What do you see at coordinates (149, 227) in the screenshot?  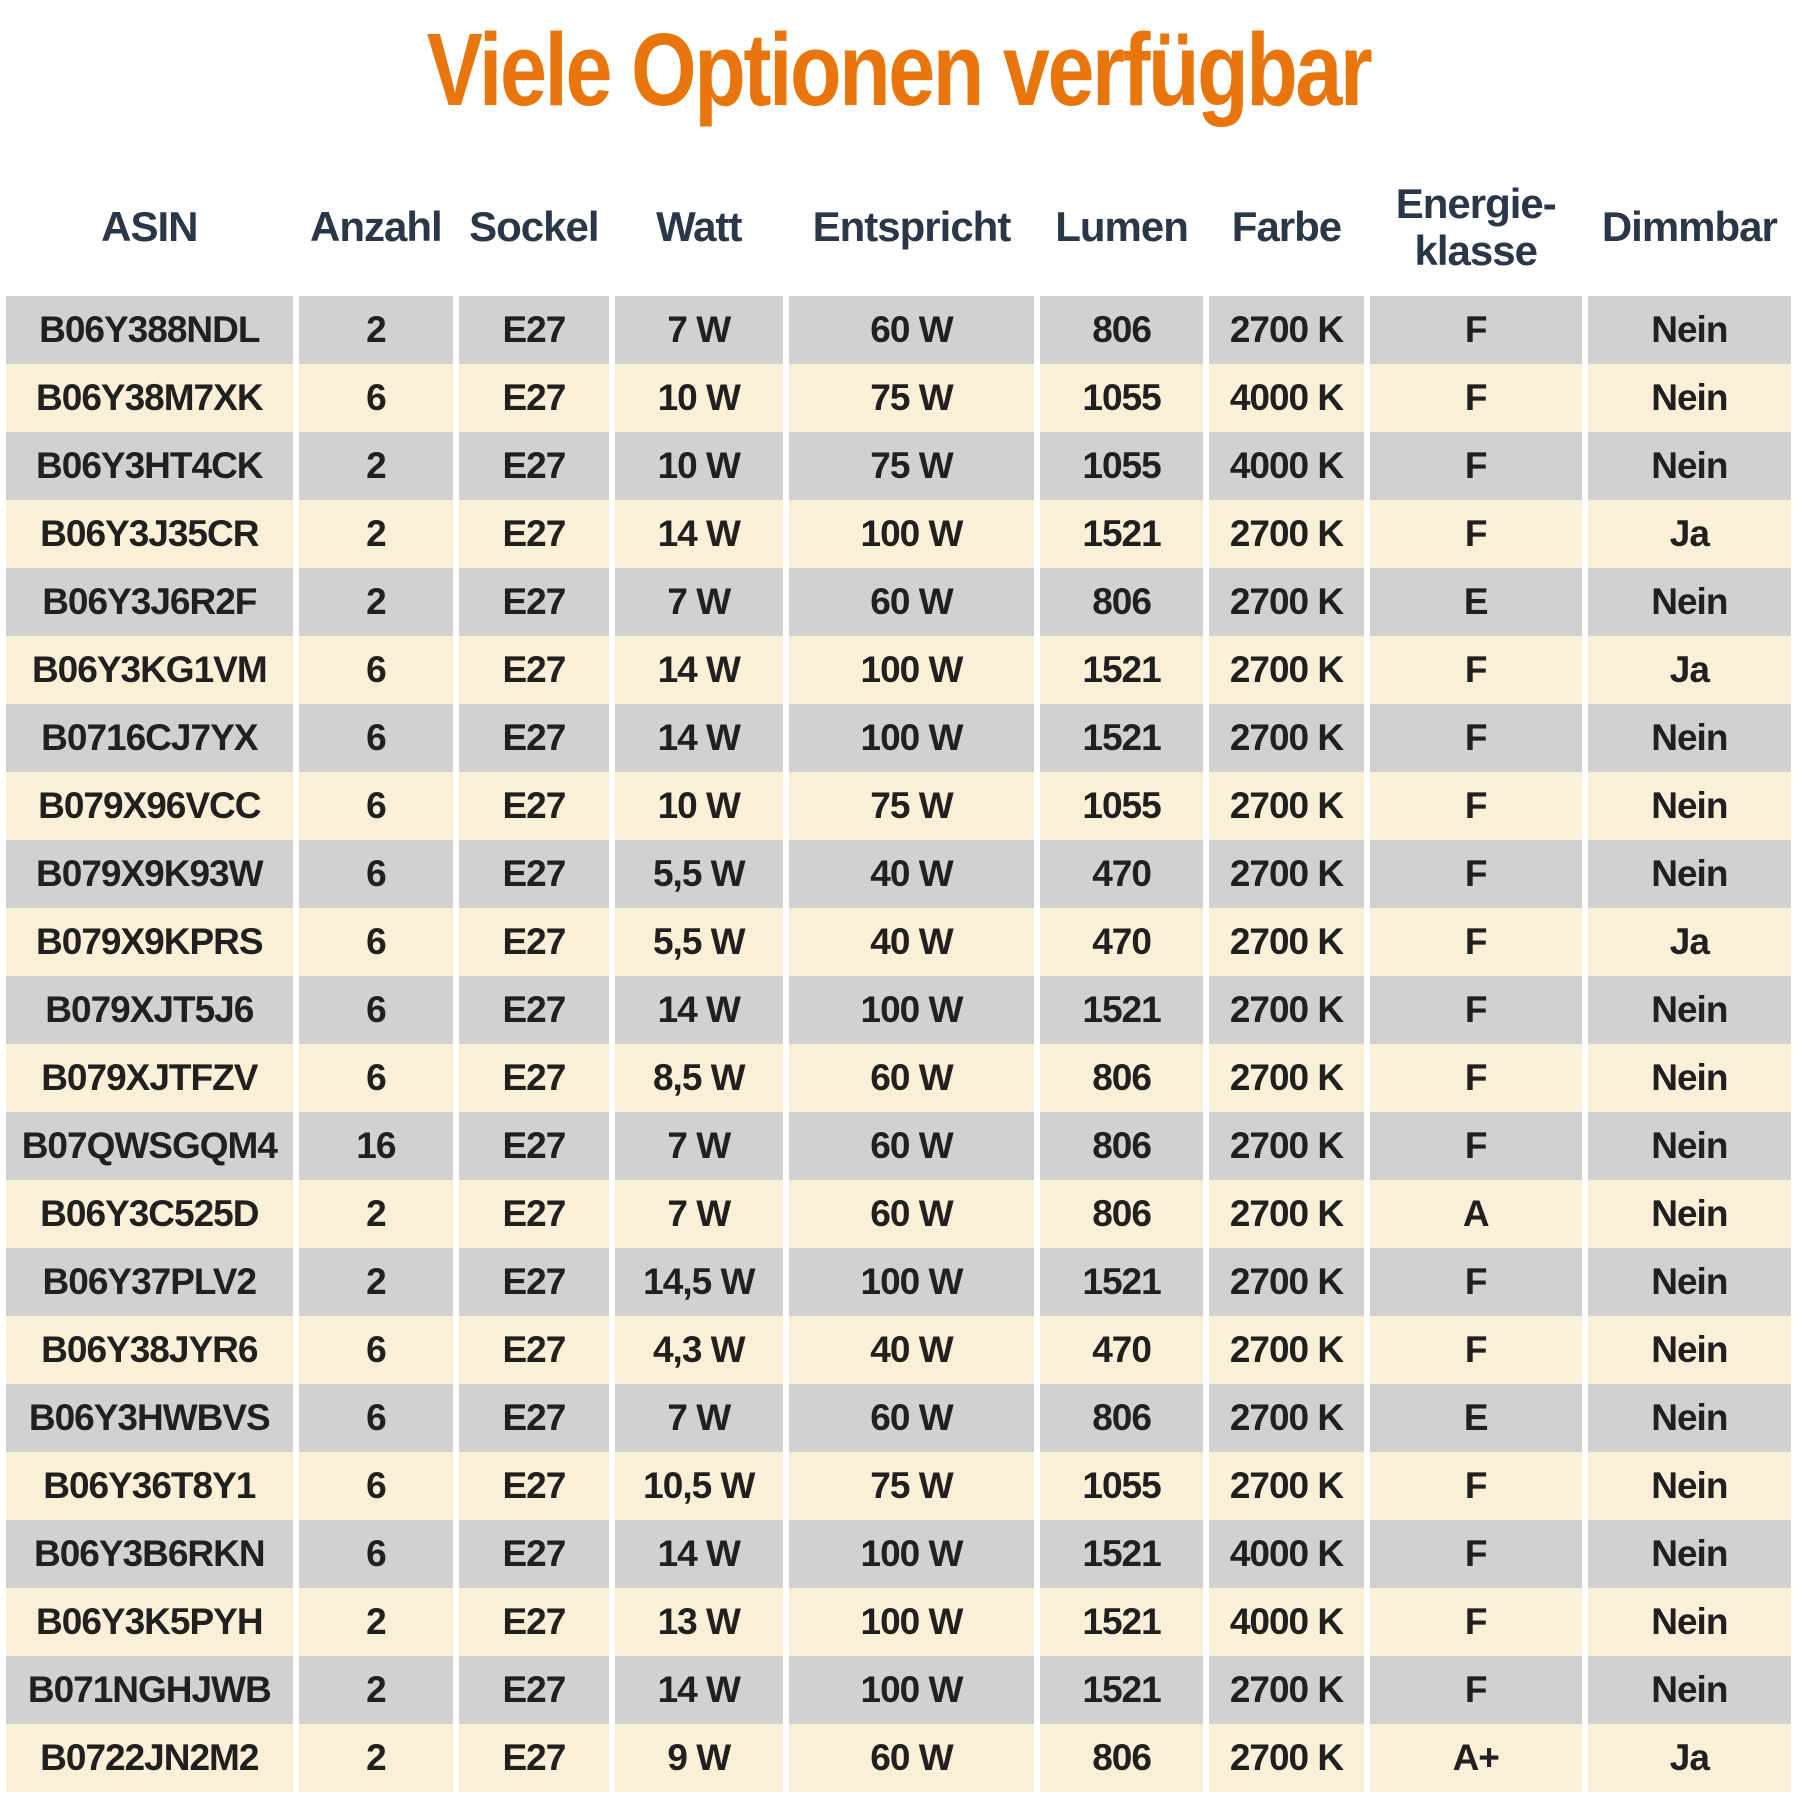 I see `column-header-asin: ASIN` at bounding box center [149, 227].